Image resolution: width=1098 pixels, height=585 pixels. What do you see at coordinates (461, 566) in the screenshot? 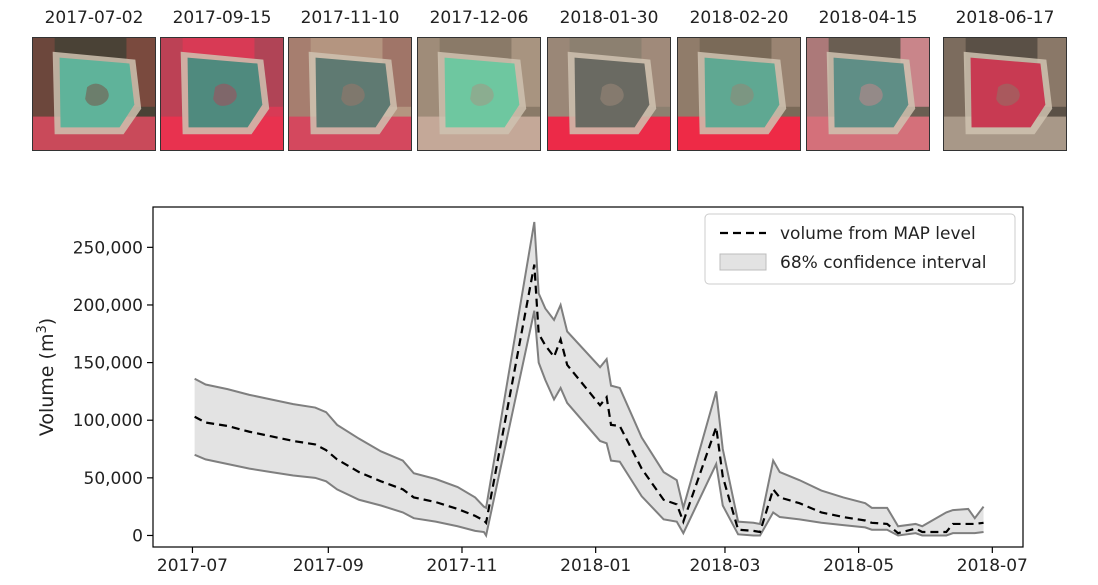
I see `x-tick-label: 2017-11` at bounding box center [461, 566].